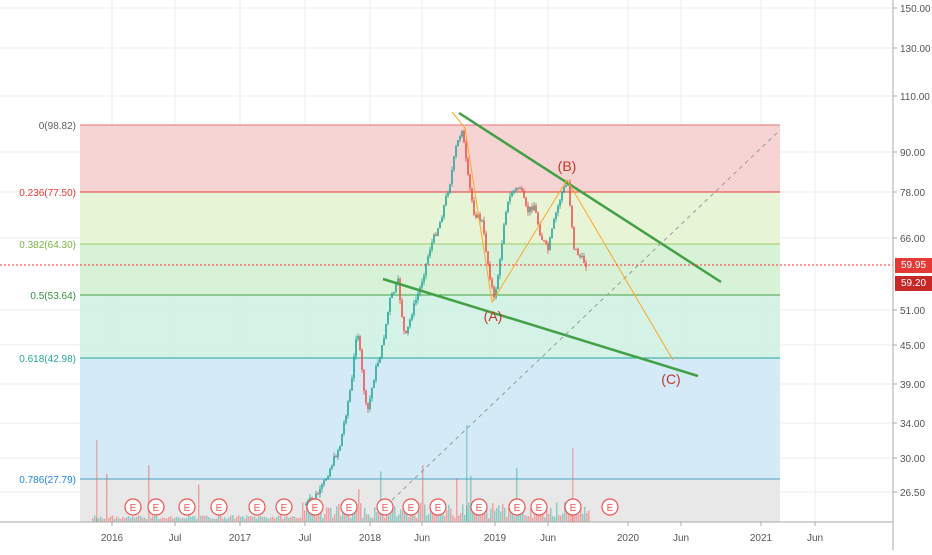 The width and height of the screenshot is (932, 555). What do you see at coordinates (47, 245) in the screenshot?
I see `fib-level-label: 0.382(64.30)` at bounding box center [47, 245].